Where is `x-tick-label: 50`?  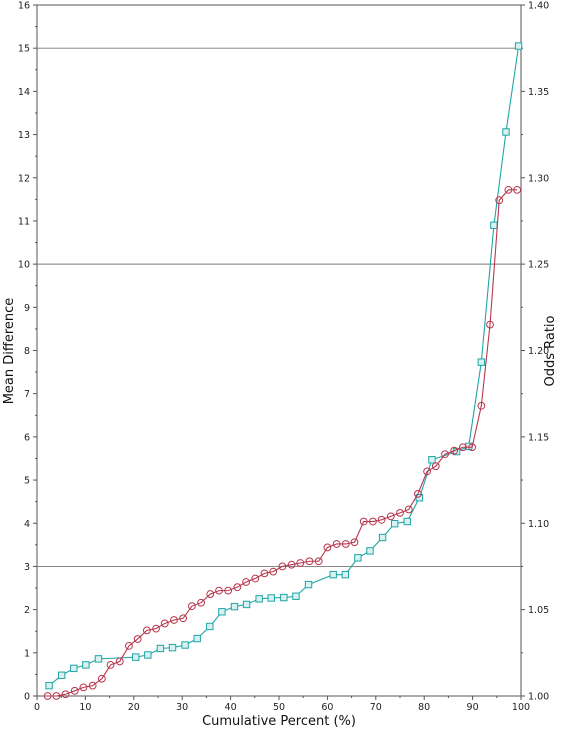 x-tick-label: 50 is located at coordinates (279, 707).